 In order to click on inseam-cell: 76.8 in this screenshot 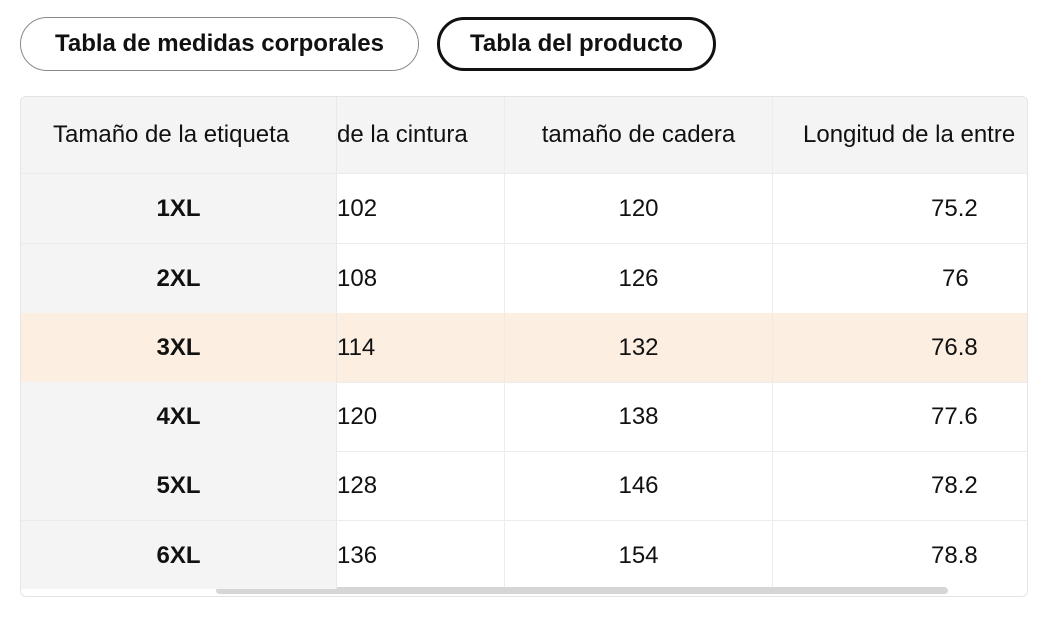, I will do `click(899, 347)`.